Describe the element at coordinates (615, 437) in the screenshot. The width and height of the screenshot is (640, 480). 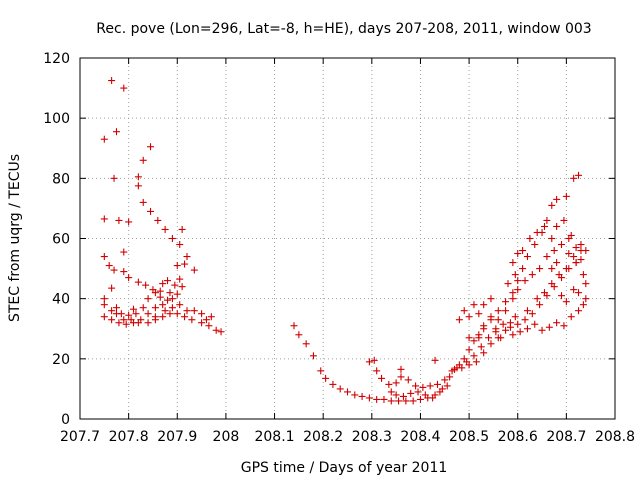
I see `x-tick-label: 208.8` at that location.